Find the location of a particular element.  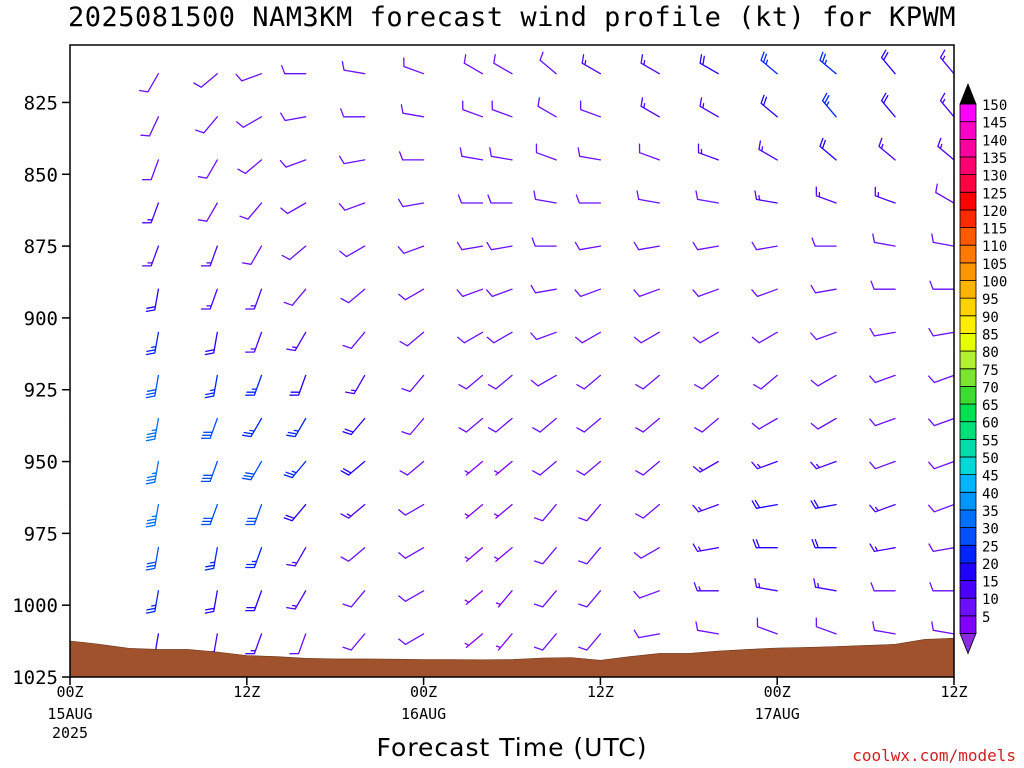

colorbar-max-arrow is located at coordinates (968, 93).